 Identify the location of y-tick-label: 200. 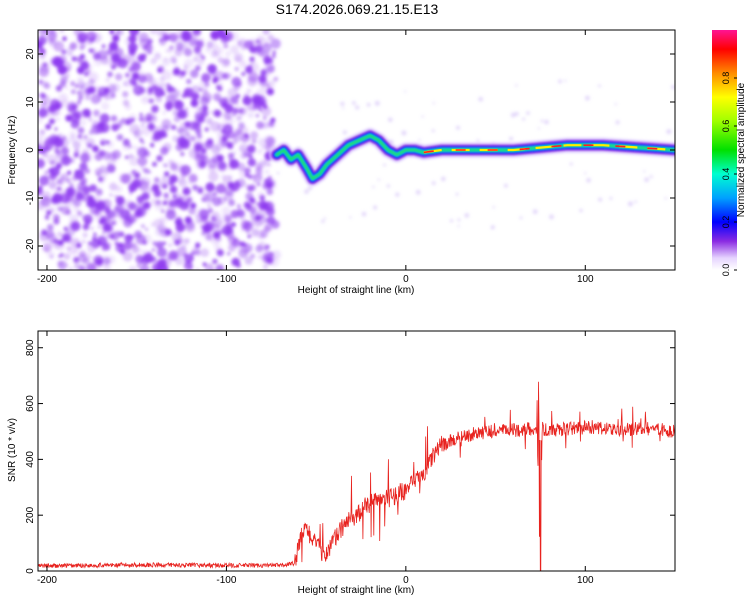
(30, 514).